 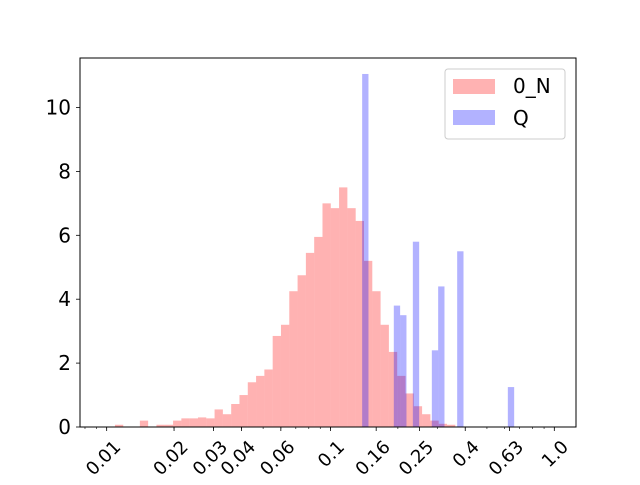 I want to click on y-tick-label: 6, so click(x=64, y=235).